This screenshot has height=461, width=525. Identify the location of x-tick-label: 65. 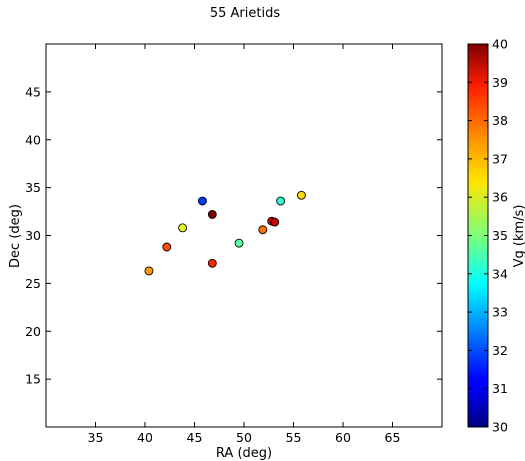
(393, 437).